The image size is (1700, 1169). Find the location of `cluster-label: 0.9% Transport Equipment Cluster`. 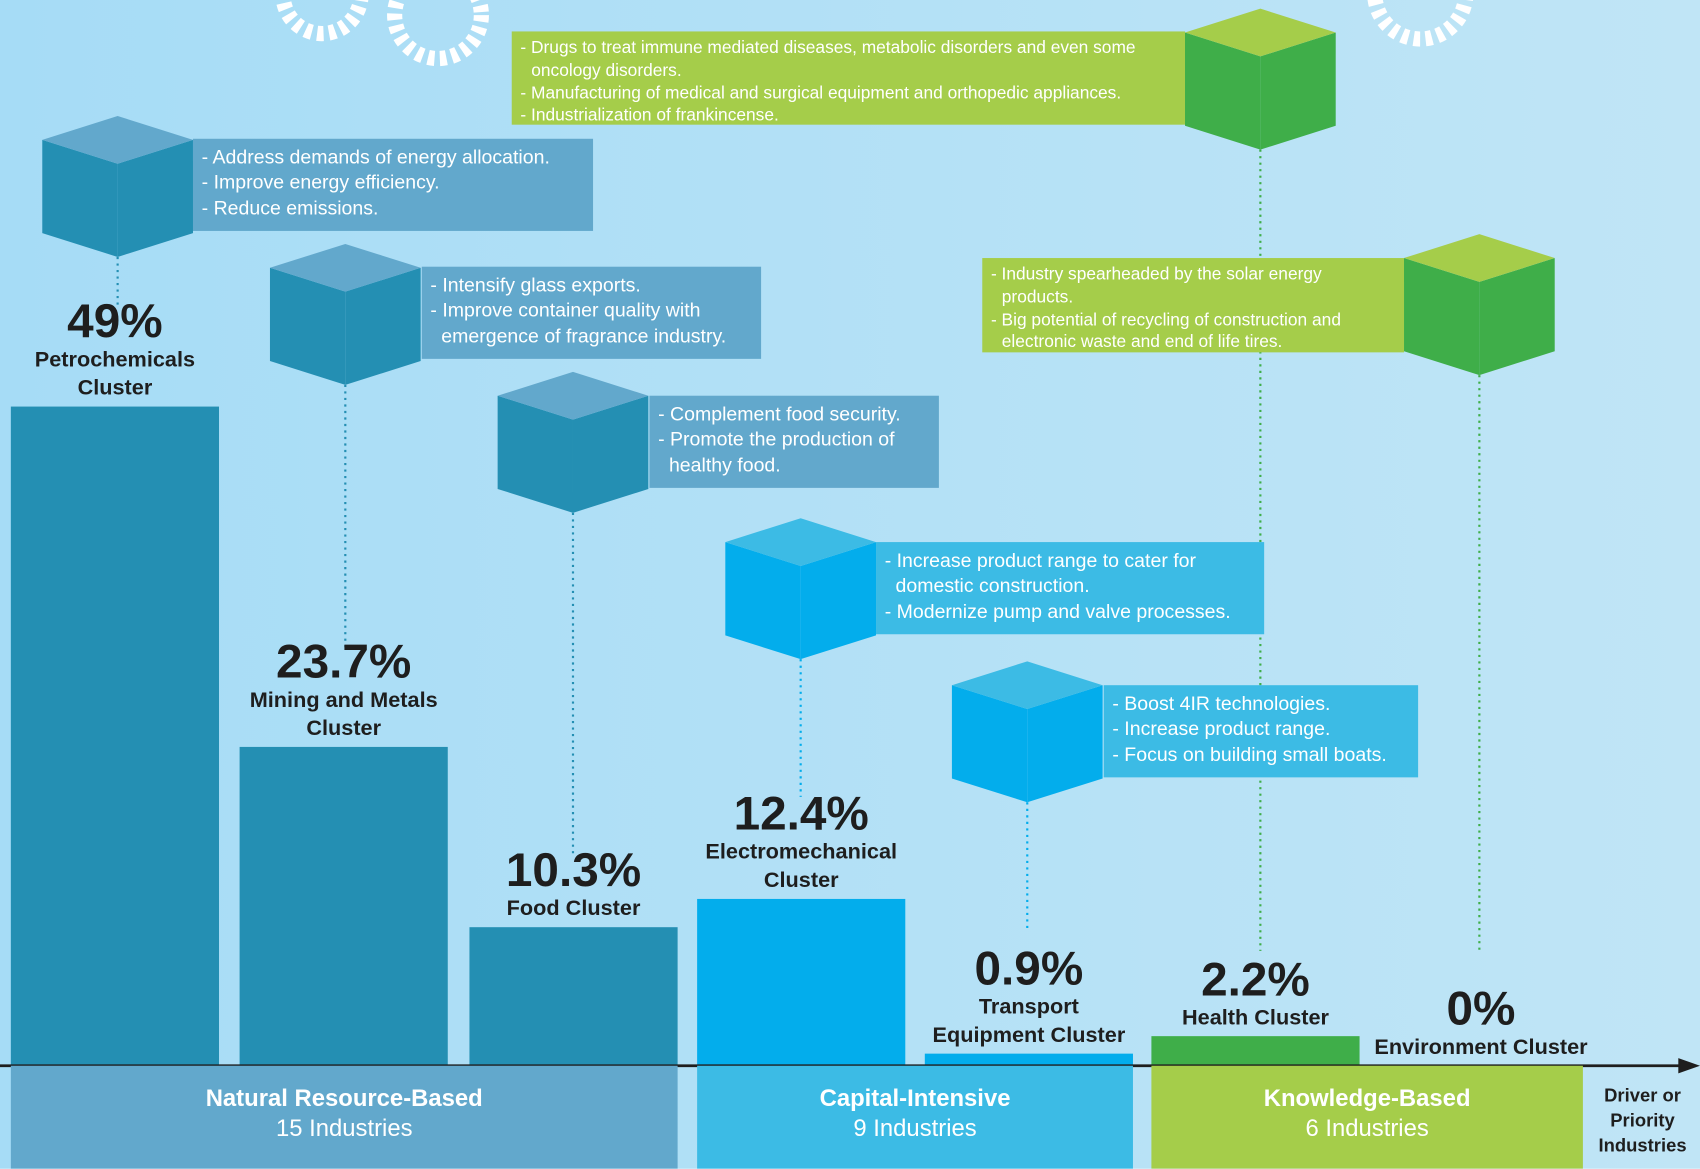

cluster-label: 0.9% Transport Equipment Cluster is located at coordinates (1029, 997).